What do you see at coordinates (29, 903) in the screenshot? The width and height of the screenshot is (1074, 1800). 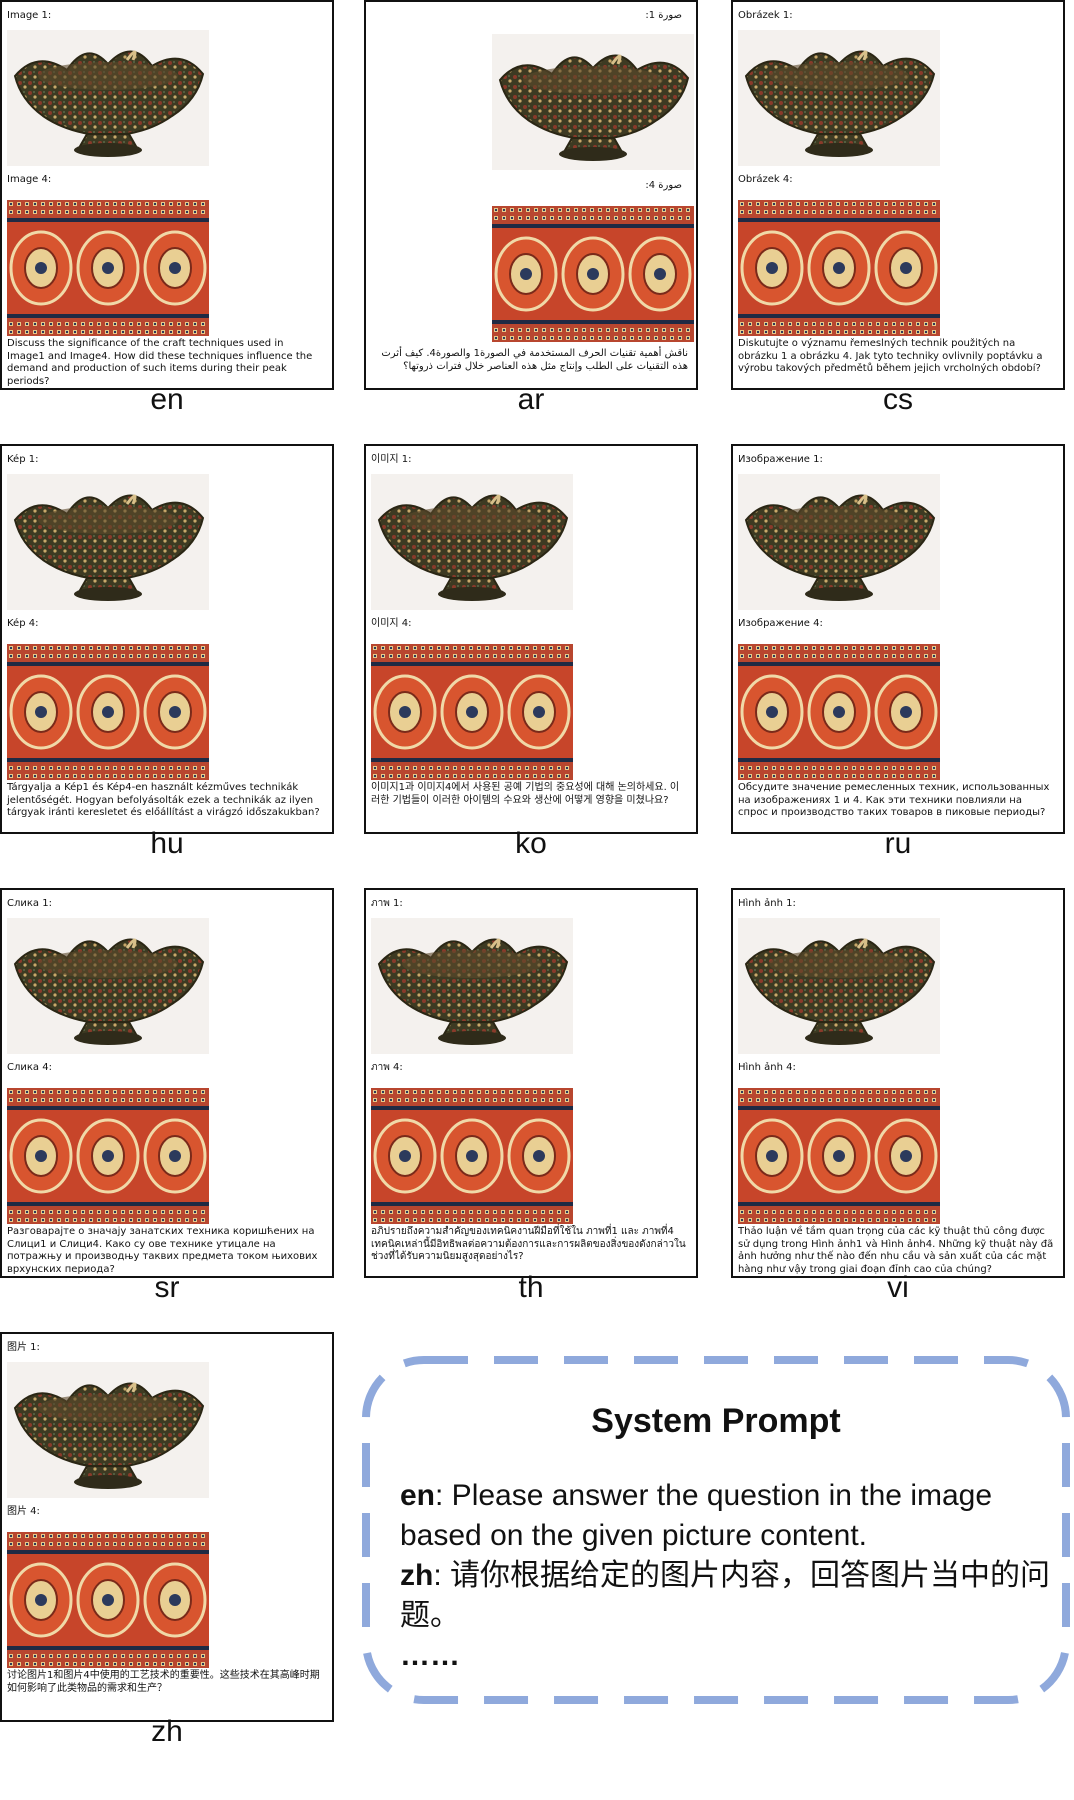 I see `image-1-label: Слика 1:` at bounding box center [29, 903].